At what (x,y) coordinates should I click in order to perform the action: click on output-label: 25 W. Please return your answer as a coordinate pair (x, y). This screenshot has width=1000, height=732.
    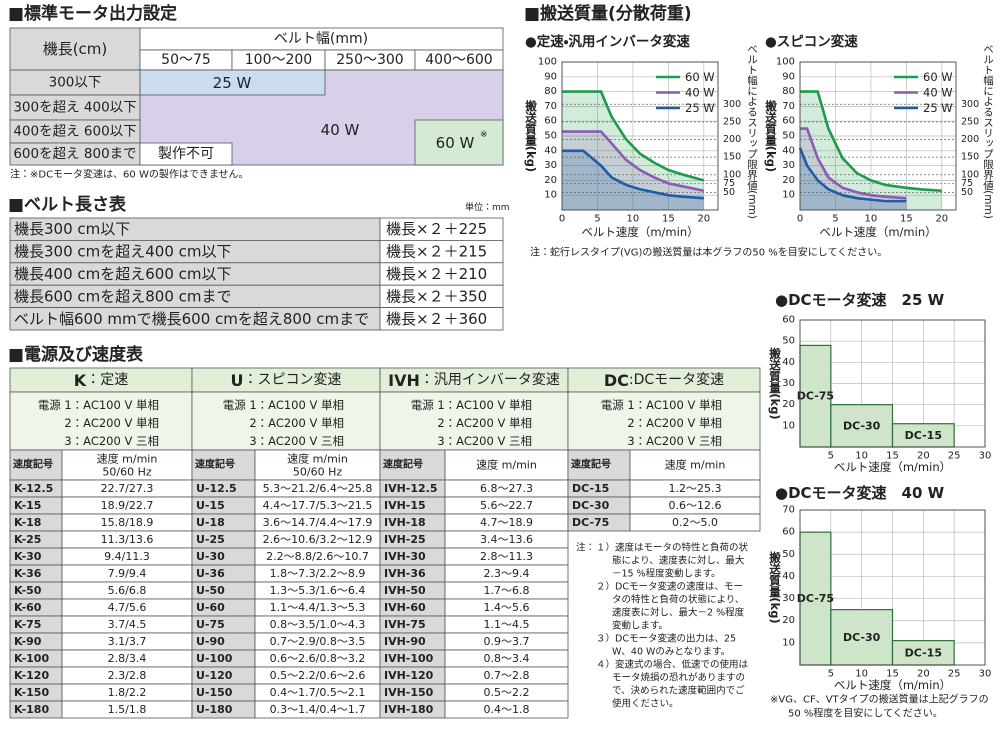
    Looking at the image, I should click on (232, 83).